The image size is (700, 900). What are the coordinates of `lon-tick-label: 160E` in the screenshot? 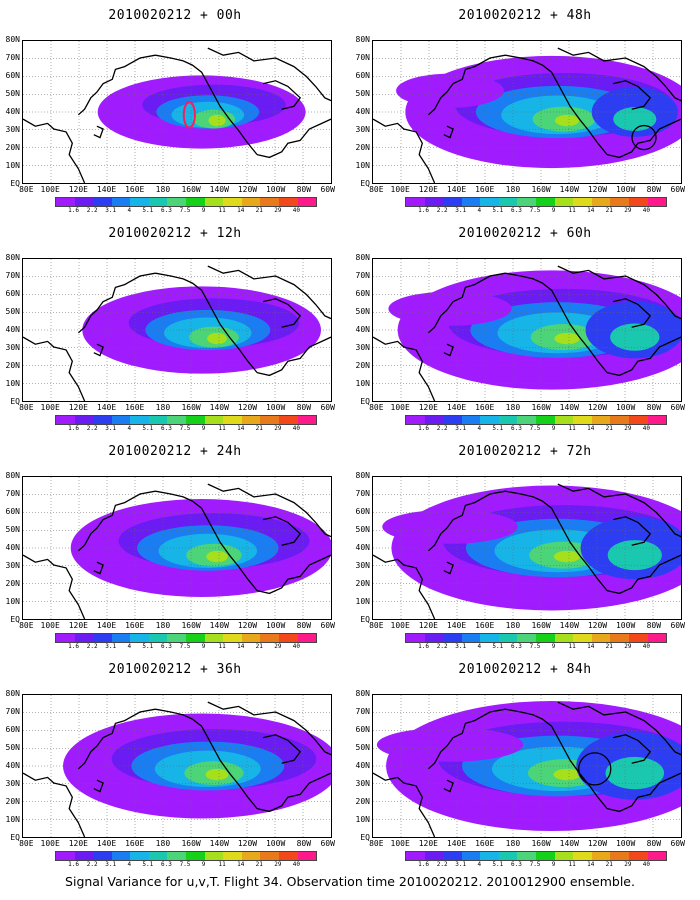 It's located at (485, 625).